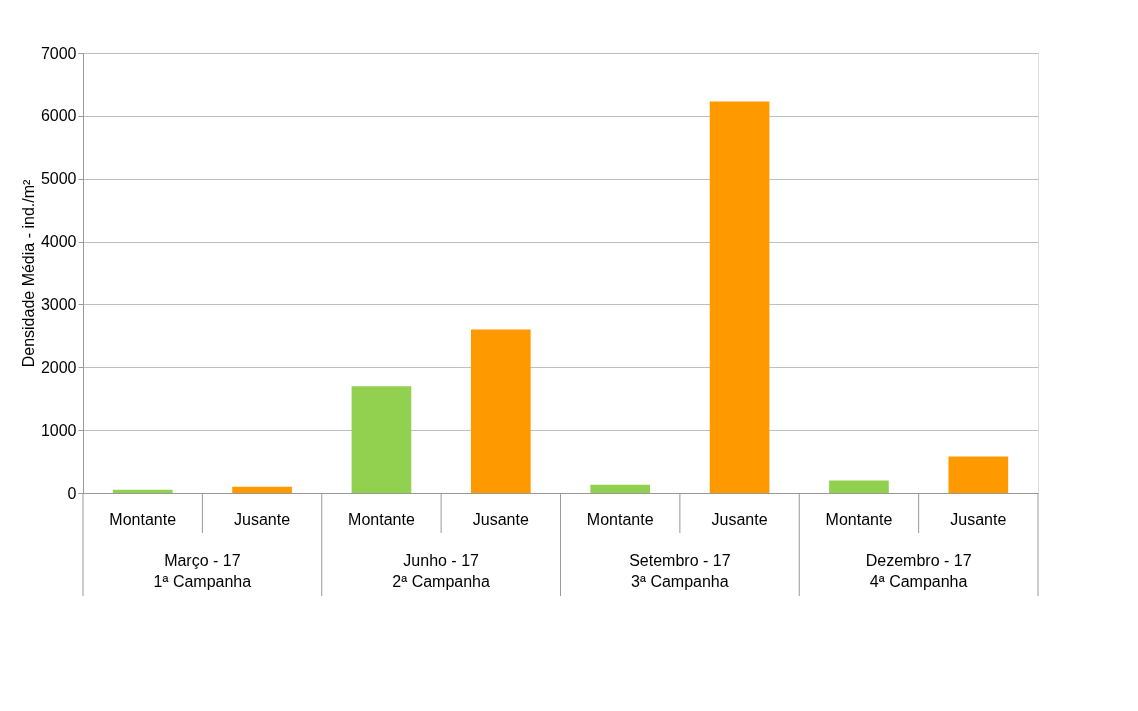 Image resolution: width=1138 pixels, height=711 pixels. What do you see at coordinates (72, 493) in the screenshot?
I see `y-tick-label: 0` at bounding box center [72, 493].